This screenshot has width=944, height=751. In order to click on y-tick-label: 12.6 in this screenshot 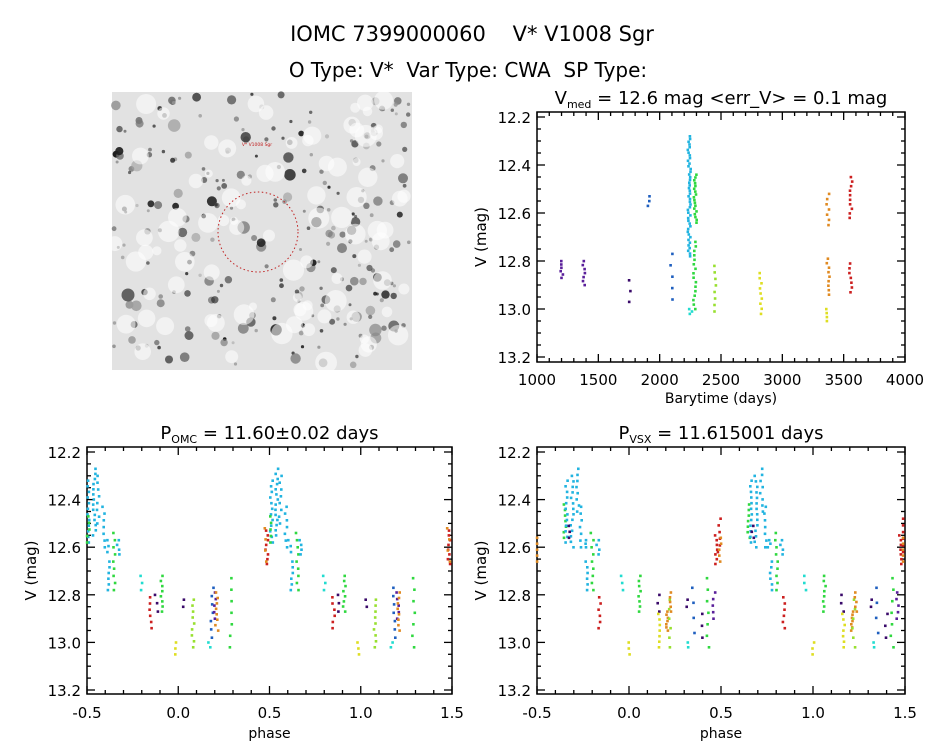, I will do `click(514, 214)`.